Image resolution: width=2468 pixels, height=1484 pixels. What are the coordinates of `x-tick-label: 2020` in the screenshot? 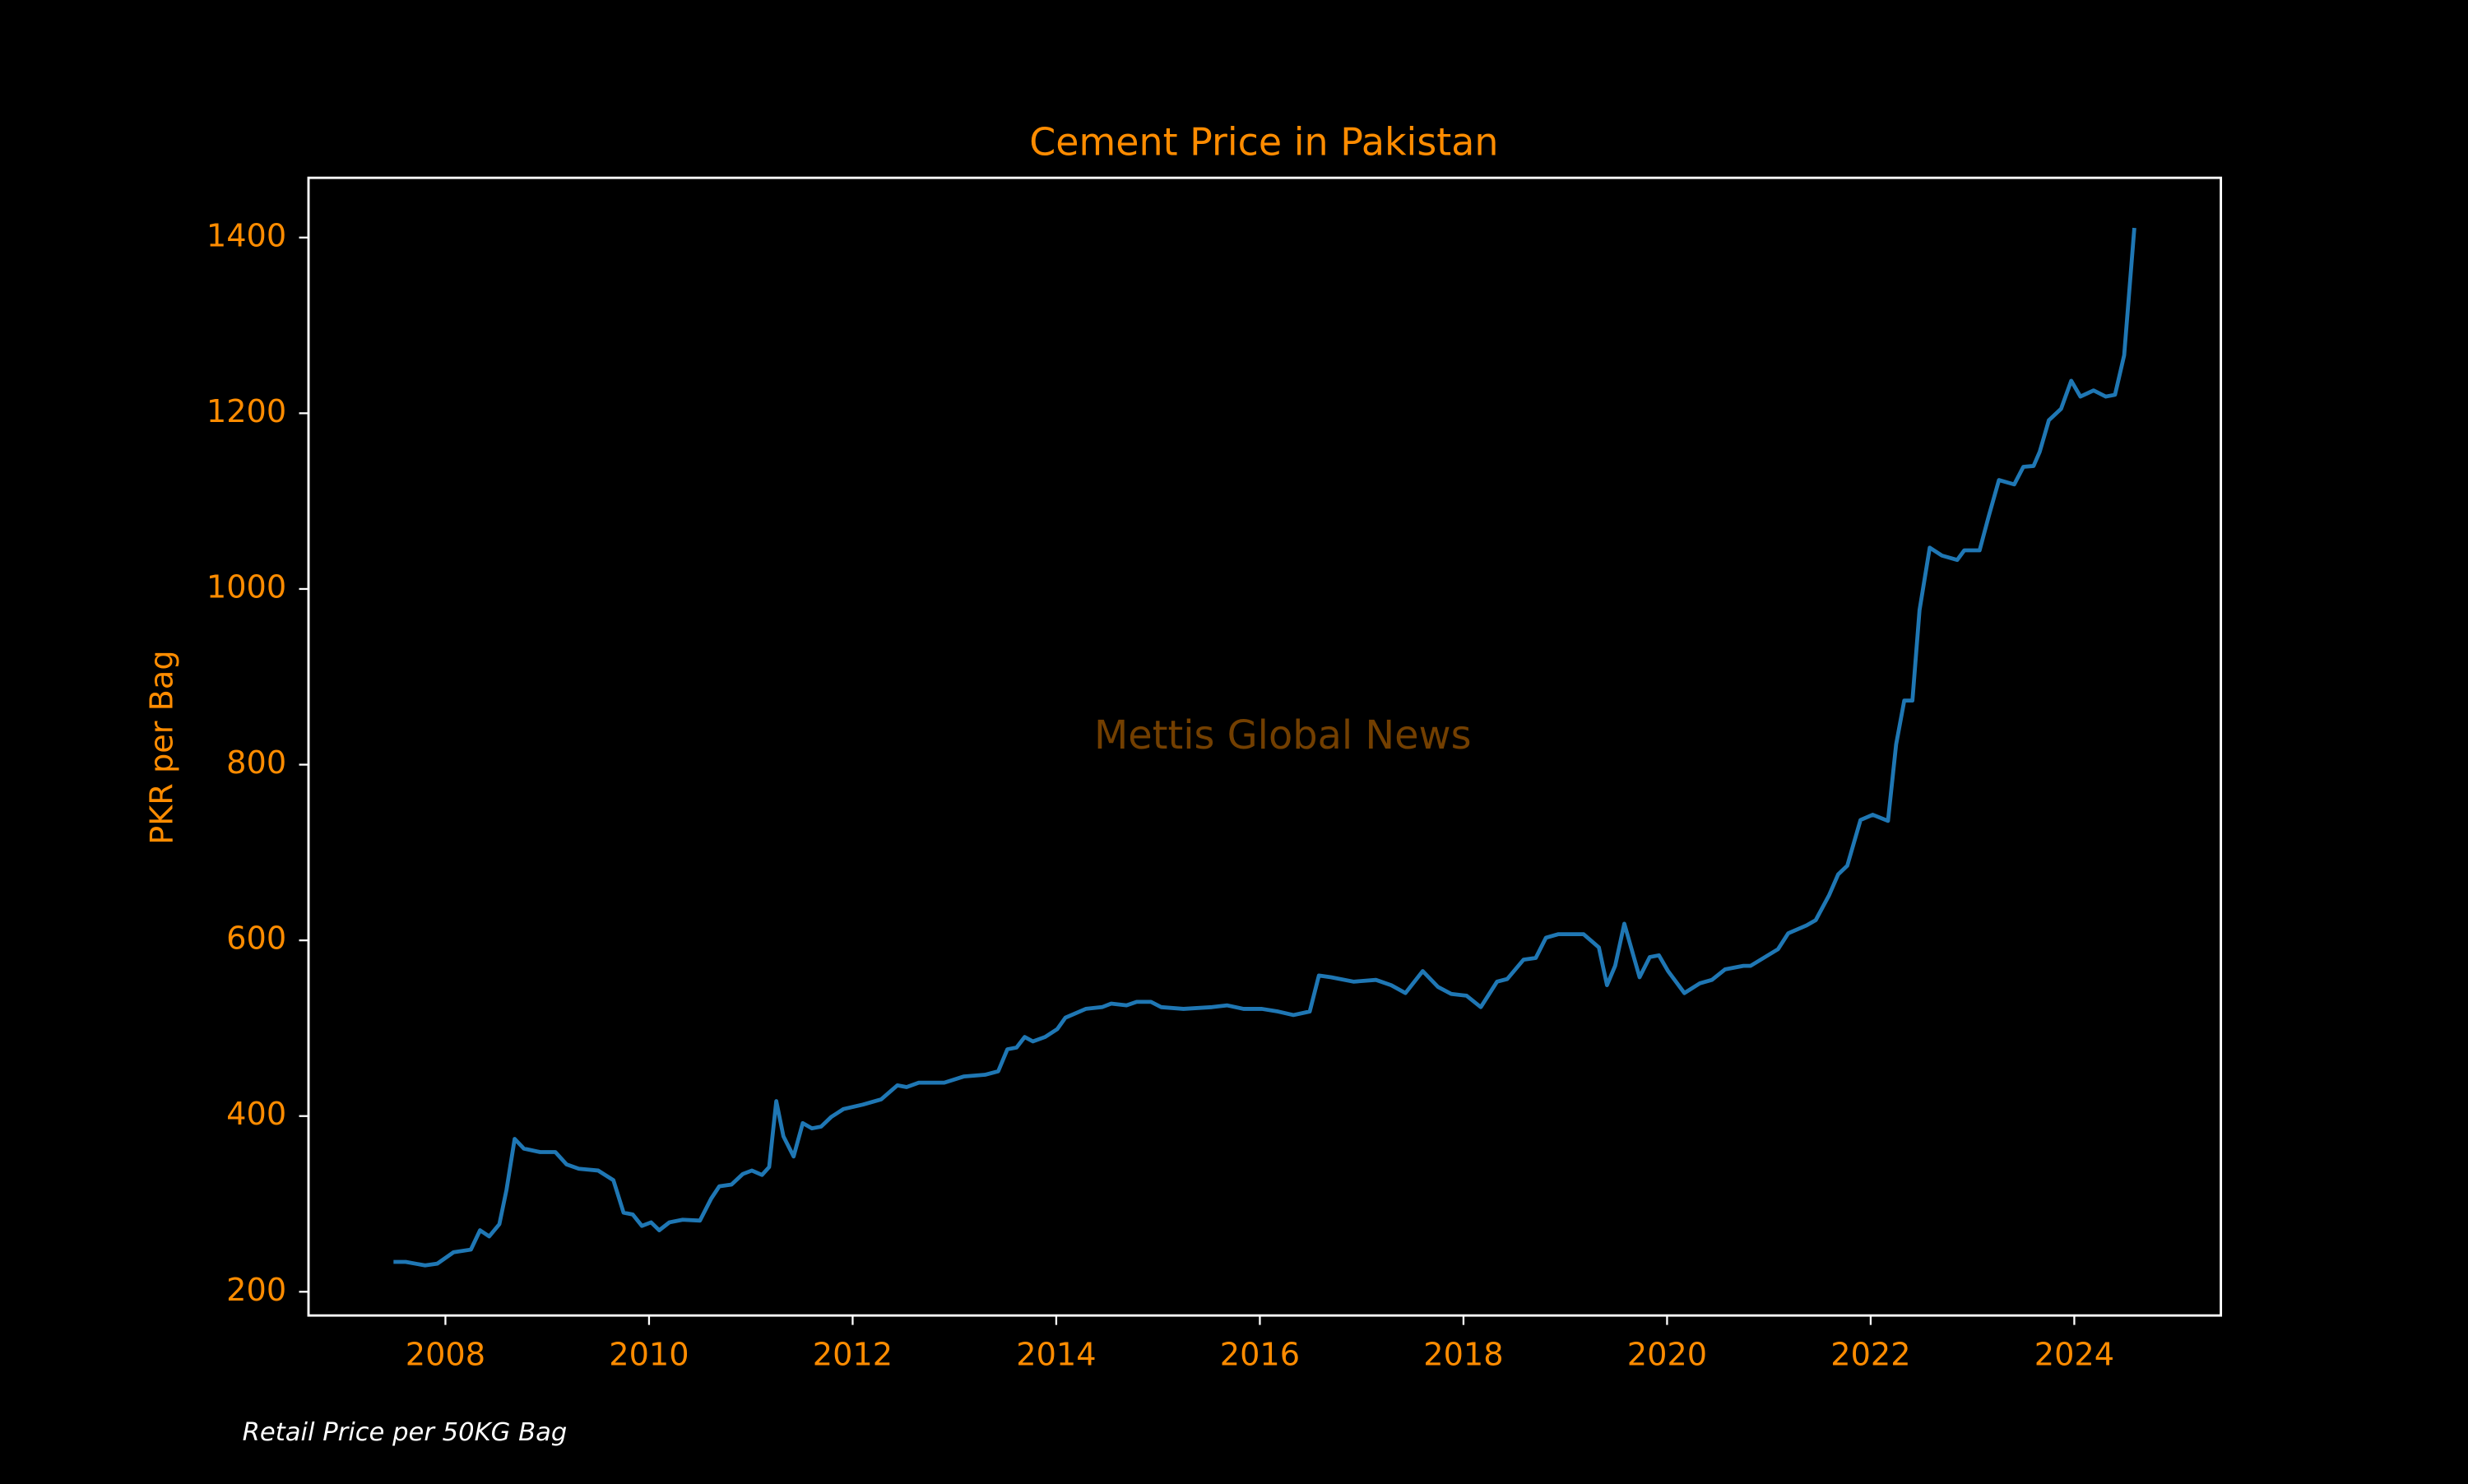 It's located at (1667, 1354).